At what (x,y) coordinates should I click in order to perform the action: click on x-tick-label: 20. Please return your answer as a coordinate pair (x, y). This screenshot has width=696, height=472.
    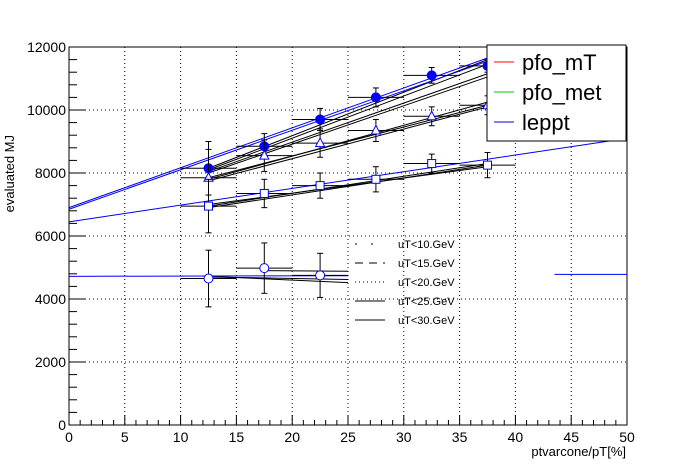
    Looking at the image, I should click on (292, 437).